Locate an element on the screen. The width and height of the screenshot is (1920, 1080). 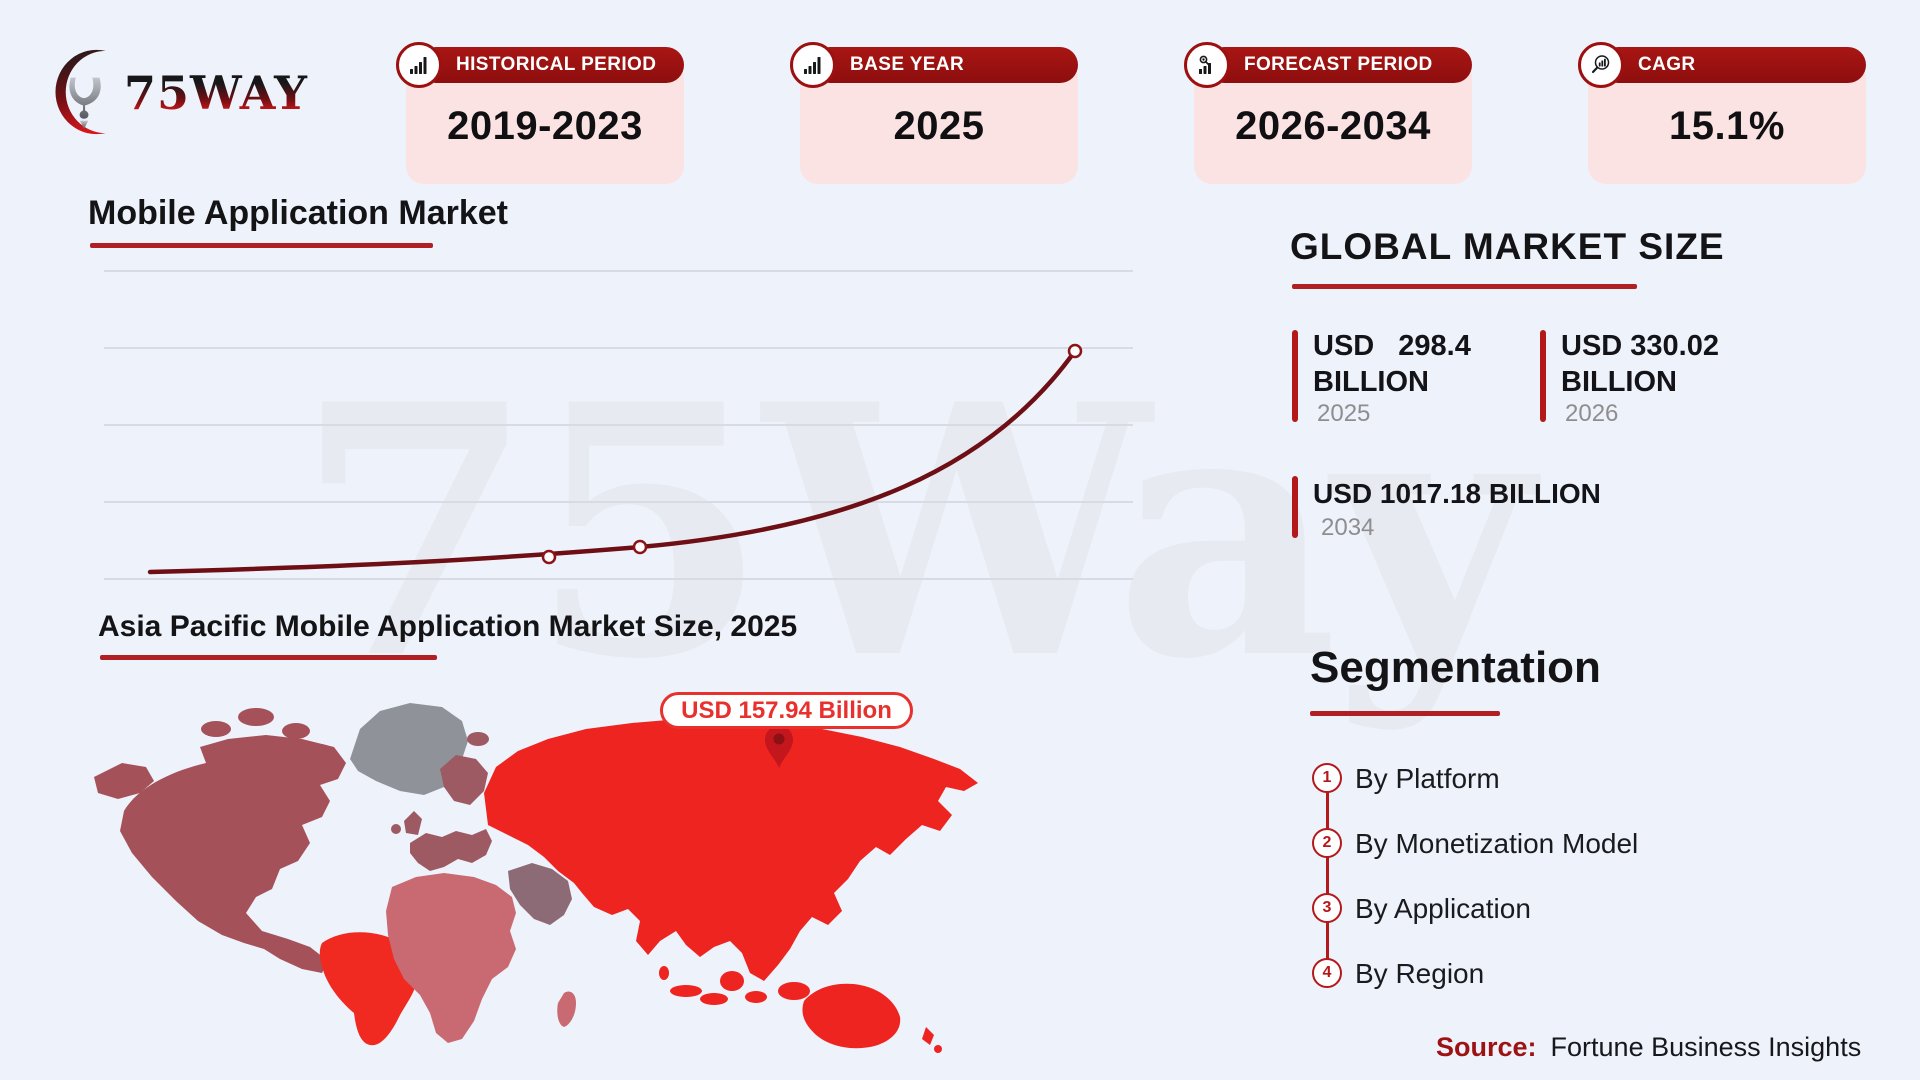
stat-value: 2019-2023 is located at coordinates (545, 126).